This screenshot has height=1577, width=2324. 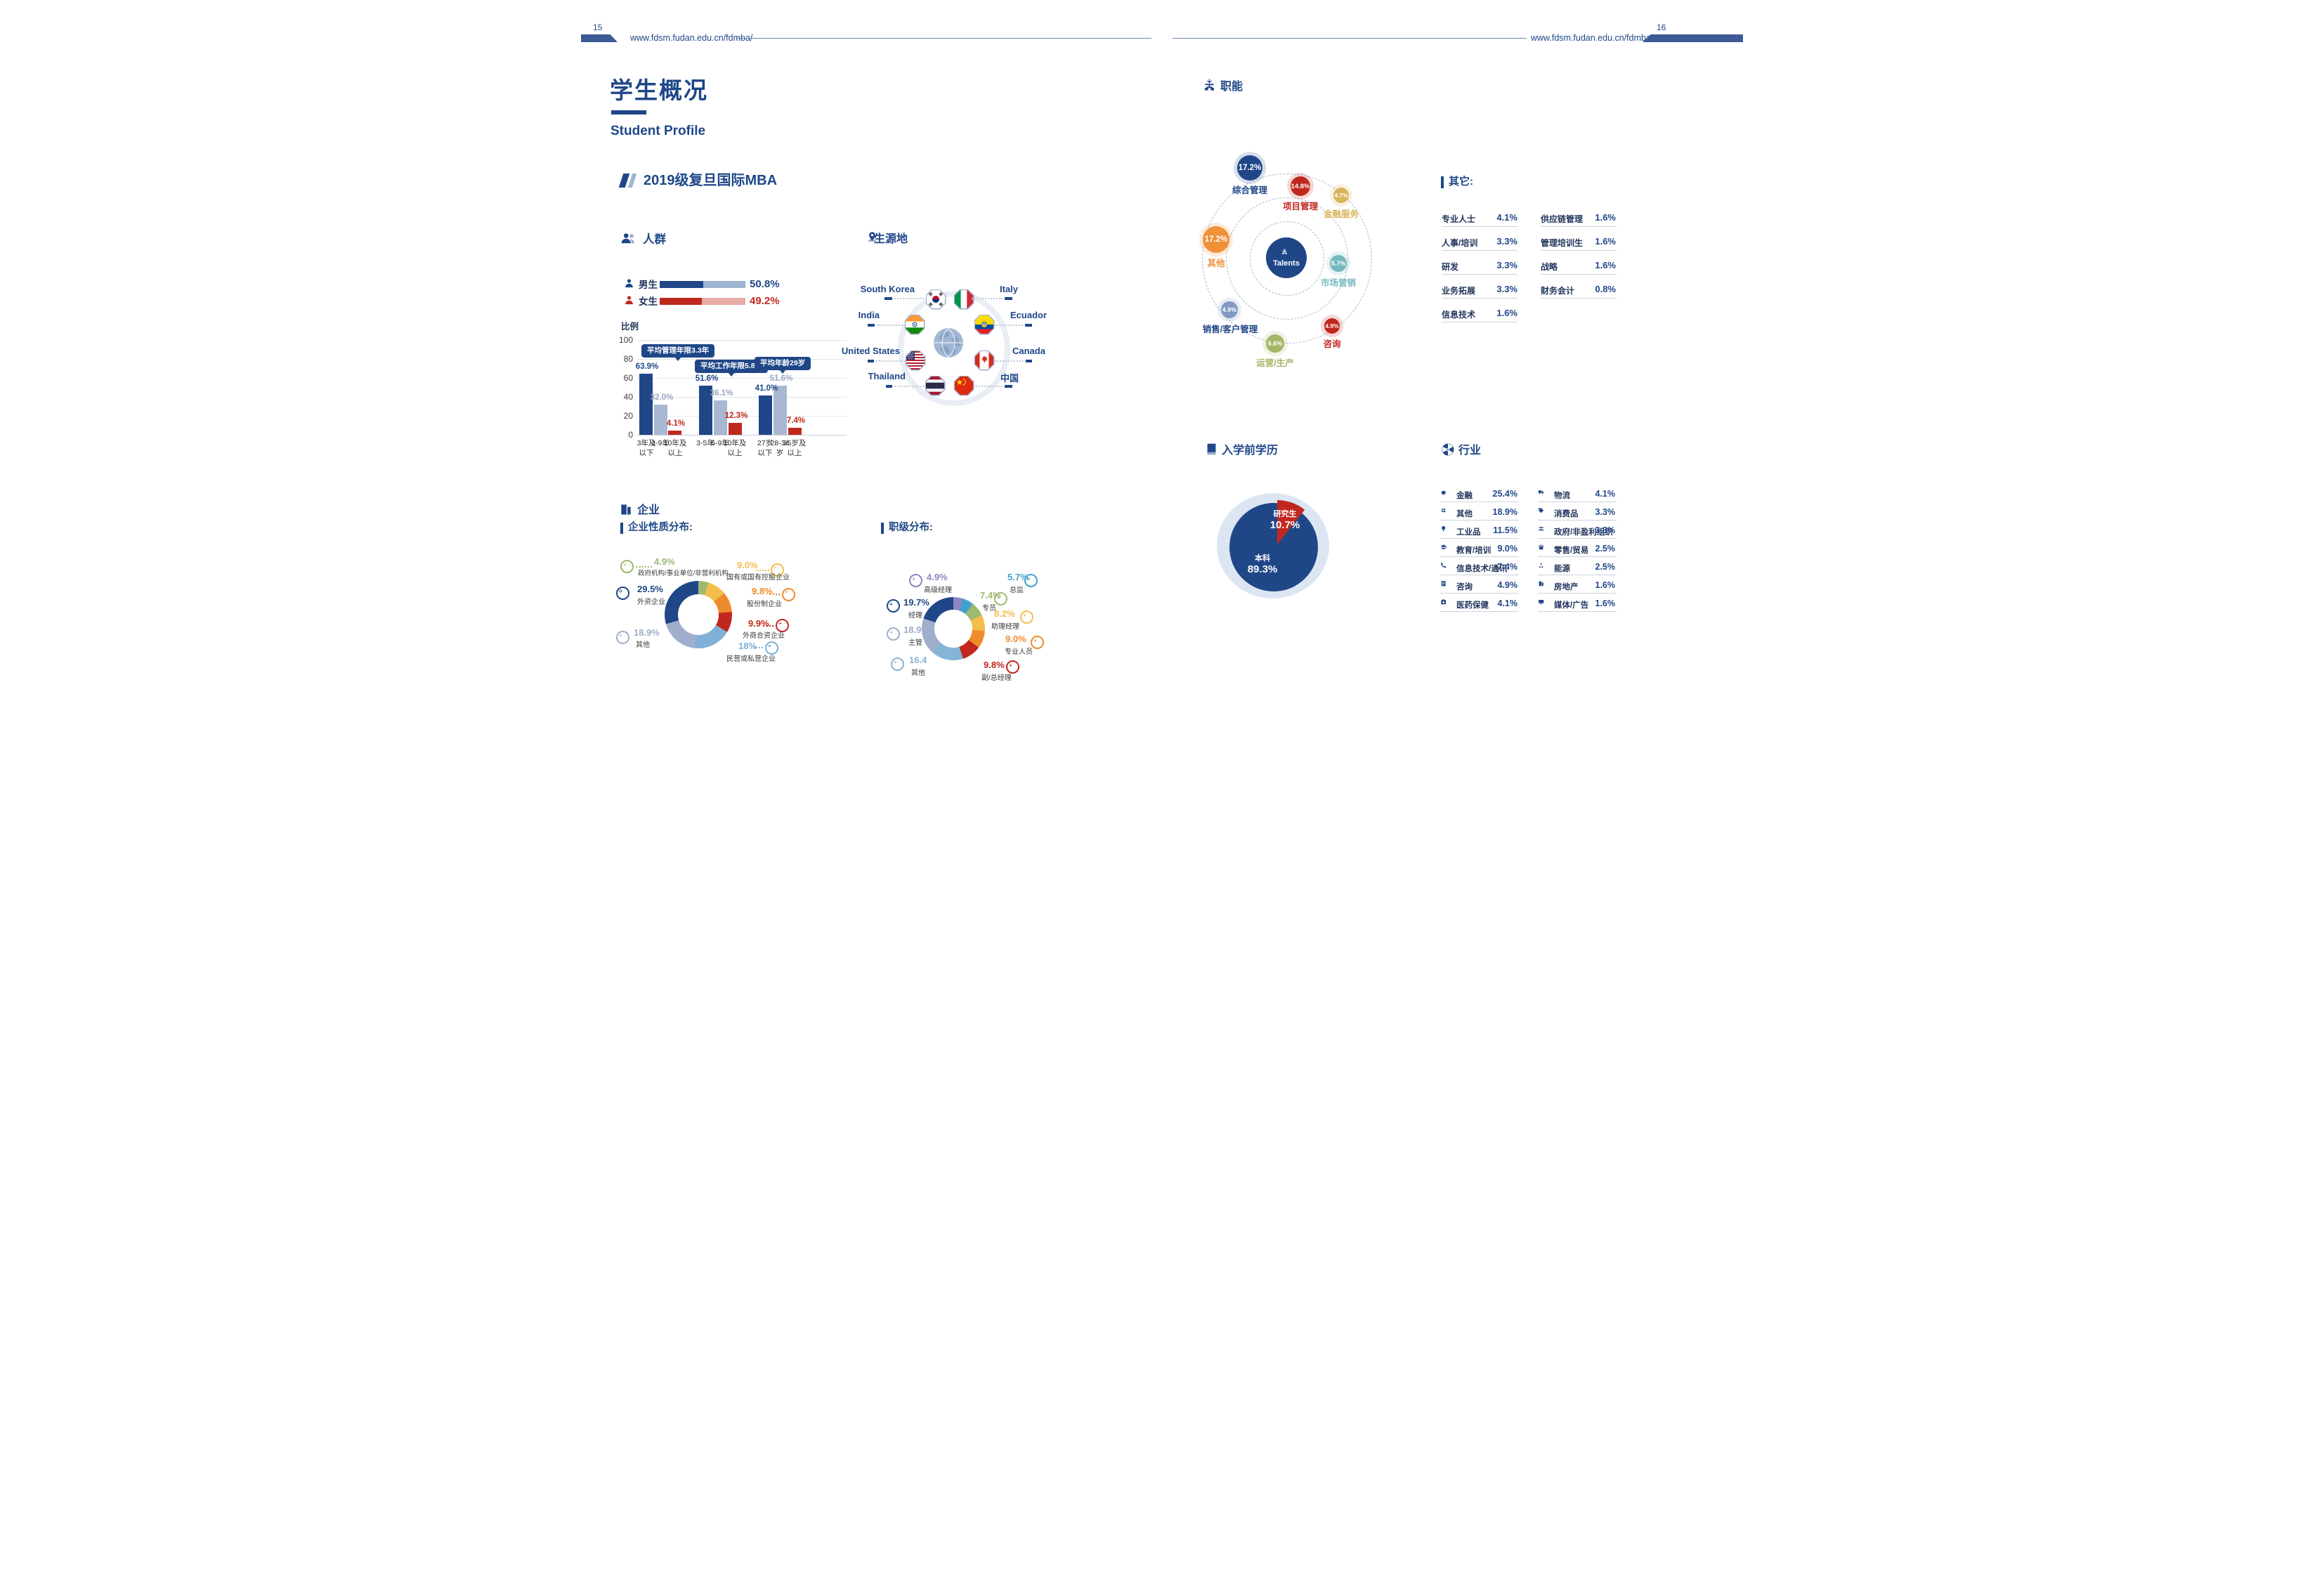 What do you see at coordinates (630, 327) in the screenshot?
I see `bar-chart-ylabel: 比例` at bounding box center [630, 327].